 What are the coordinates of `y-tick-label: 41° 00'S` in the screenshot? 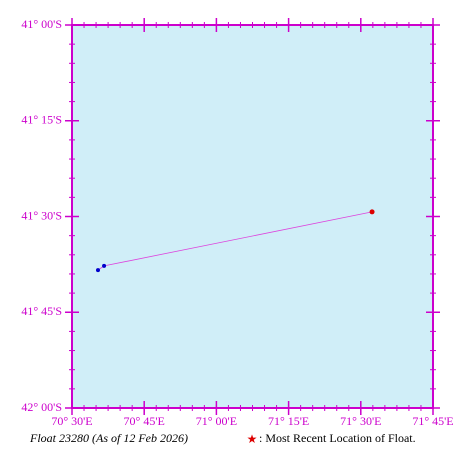 It's located at (41, 24).